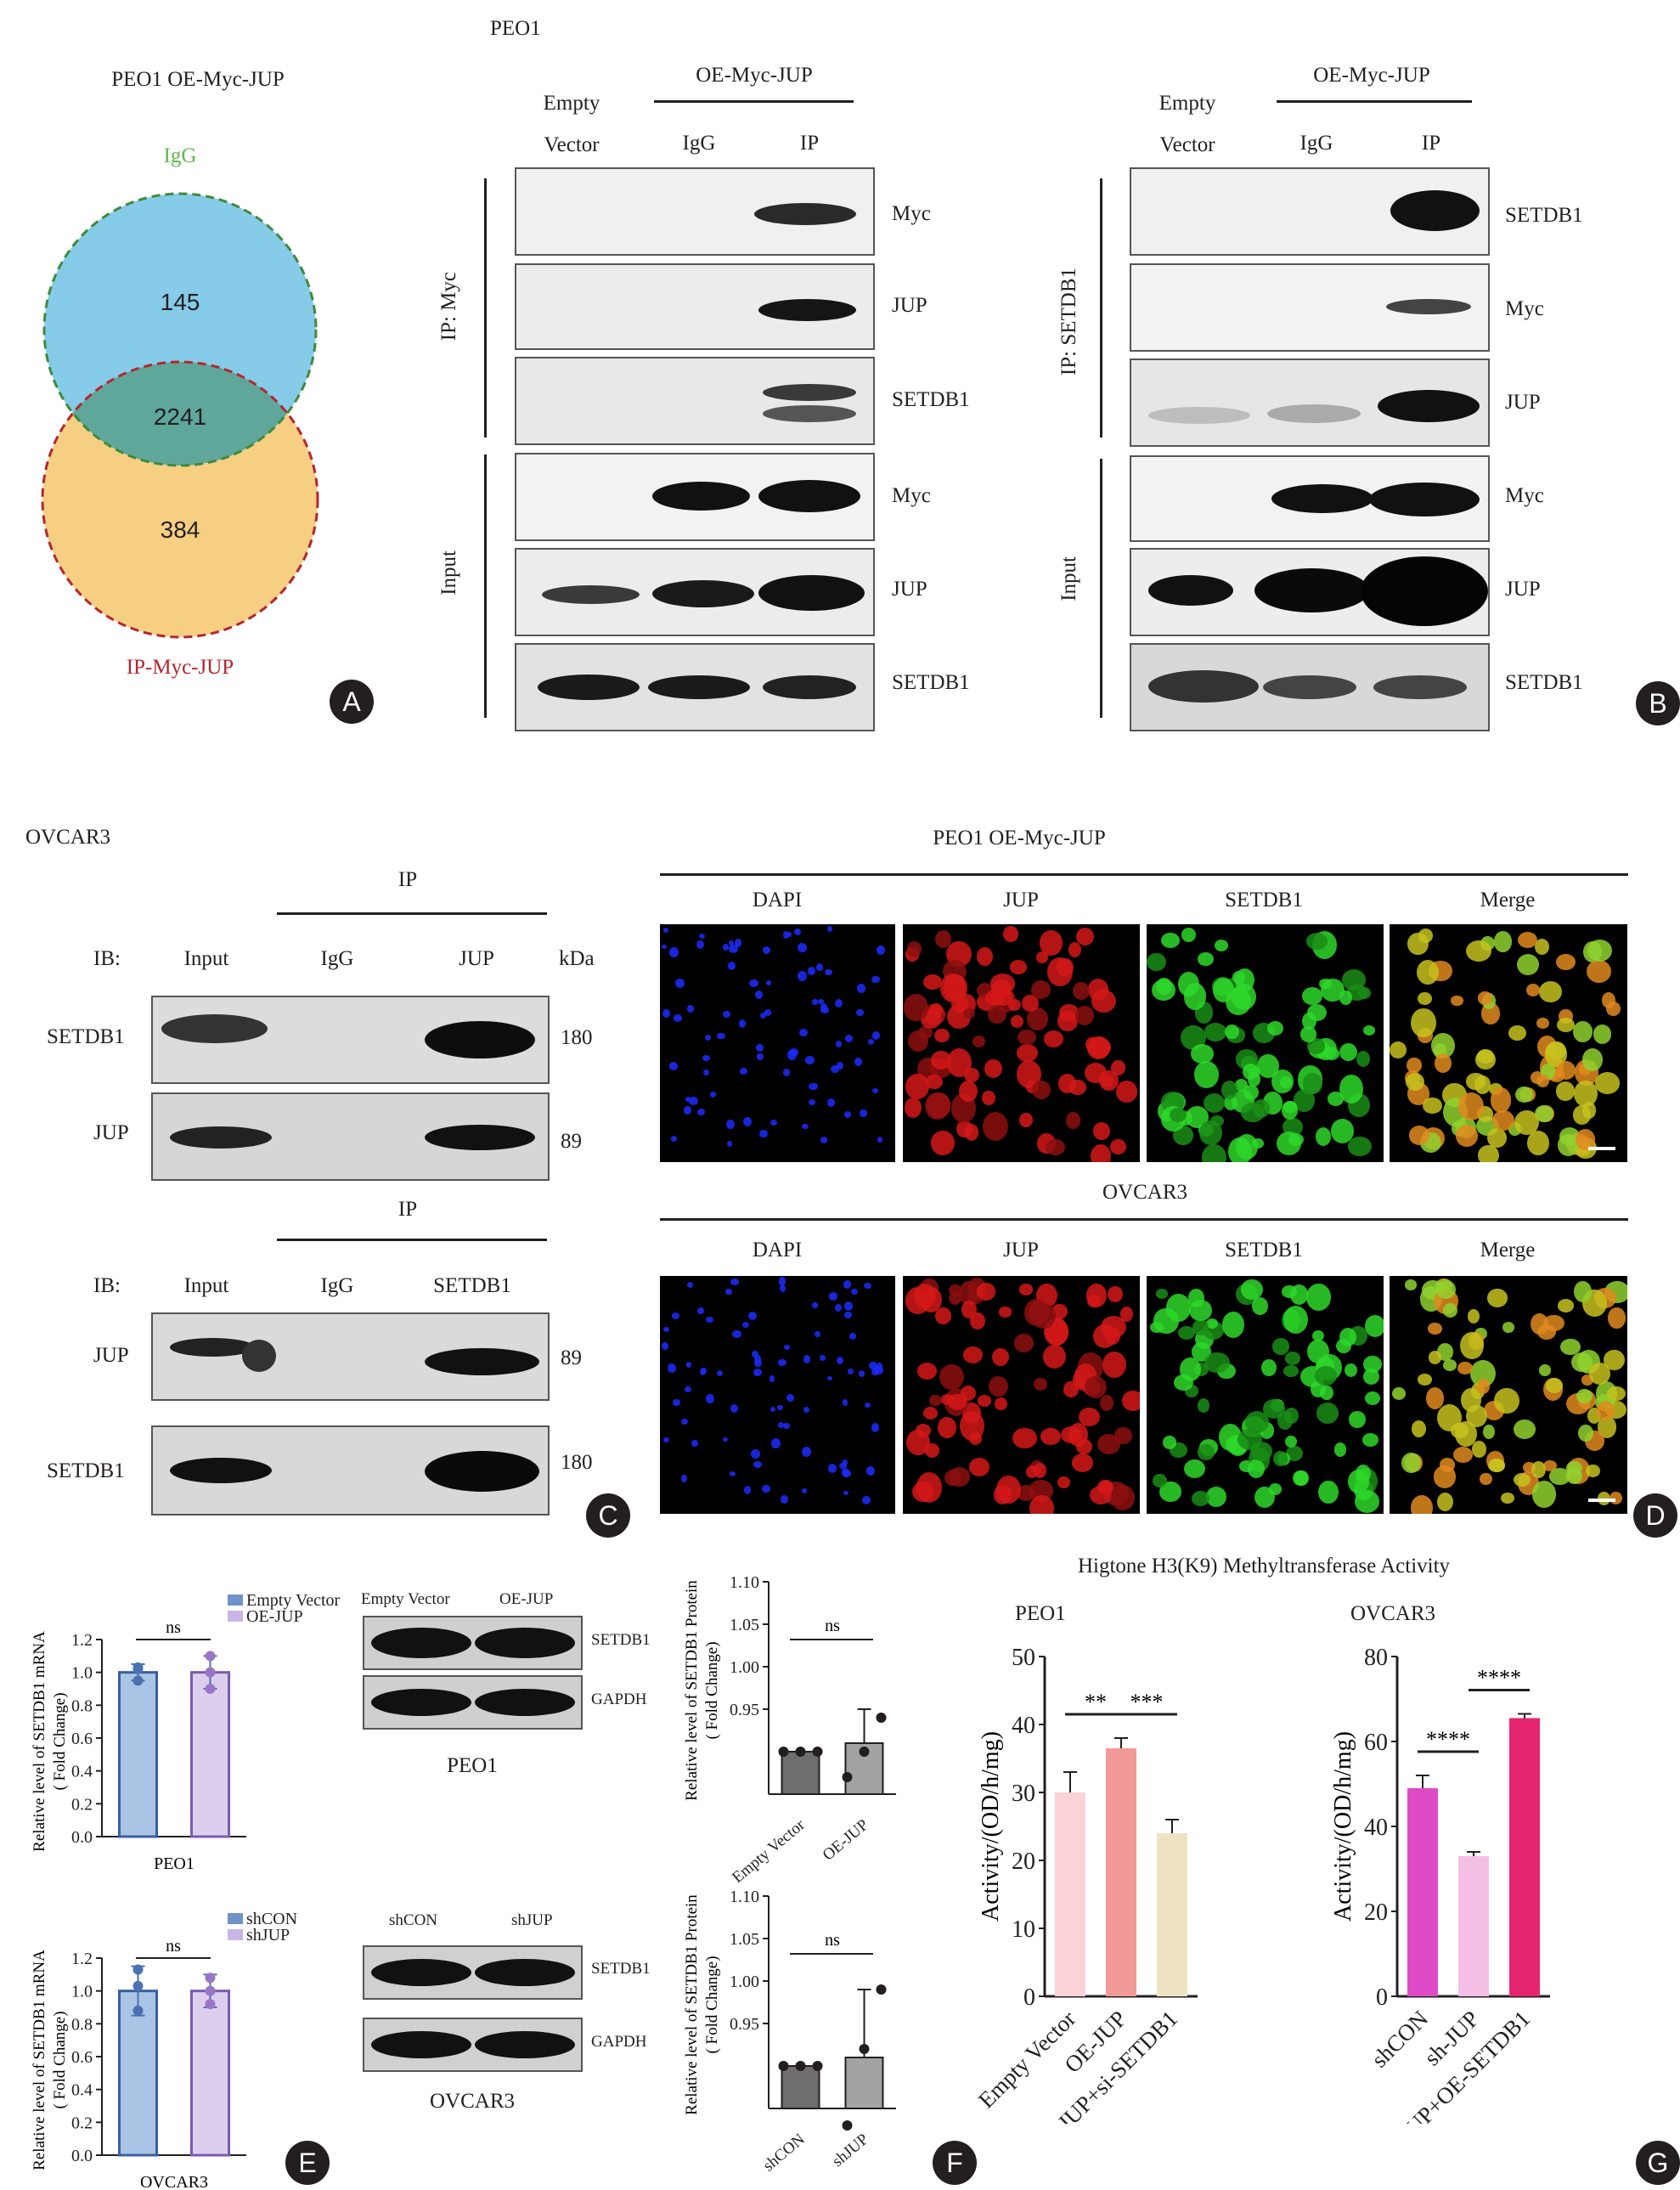 This screenshot has height=2190, width=1680. Describe the element at coordinates (180, 156) in the screenshot. I see `venn-igg-label: IgG` at that location.